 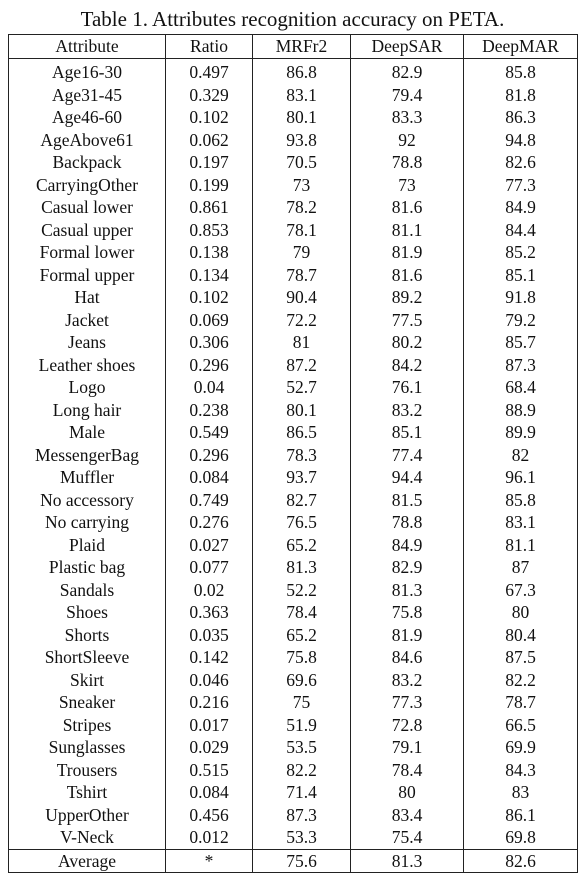 I want to click on attribute-cell: Shoes, so click(x=87, y=612).